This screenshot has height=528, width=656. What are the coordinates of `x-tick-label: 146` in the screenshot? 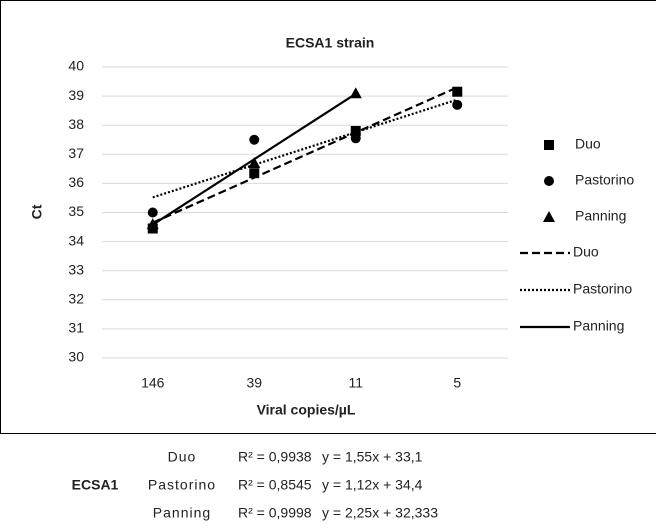 It's located at (153, 383).